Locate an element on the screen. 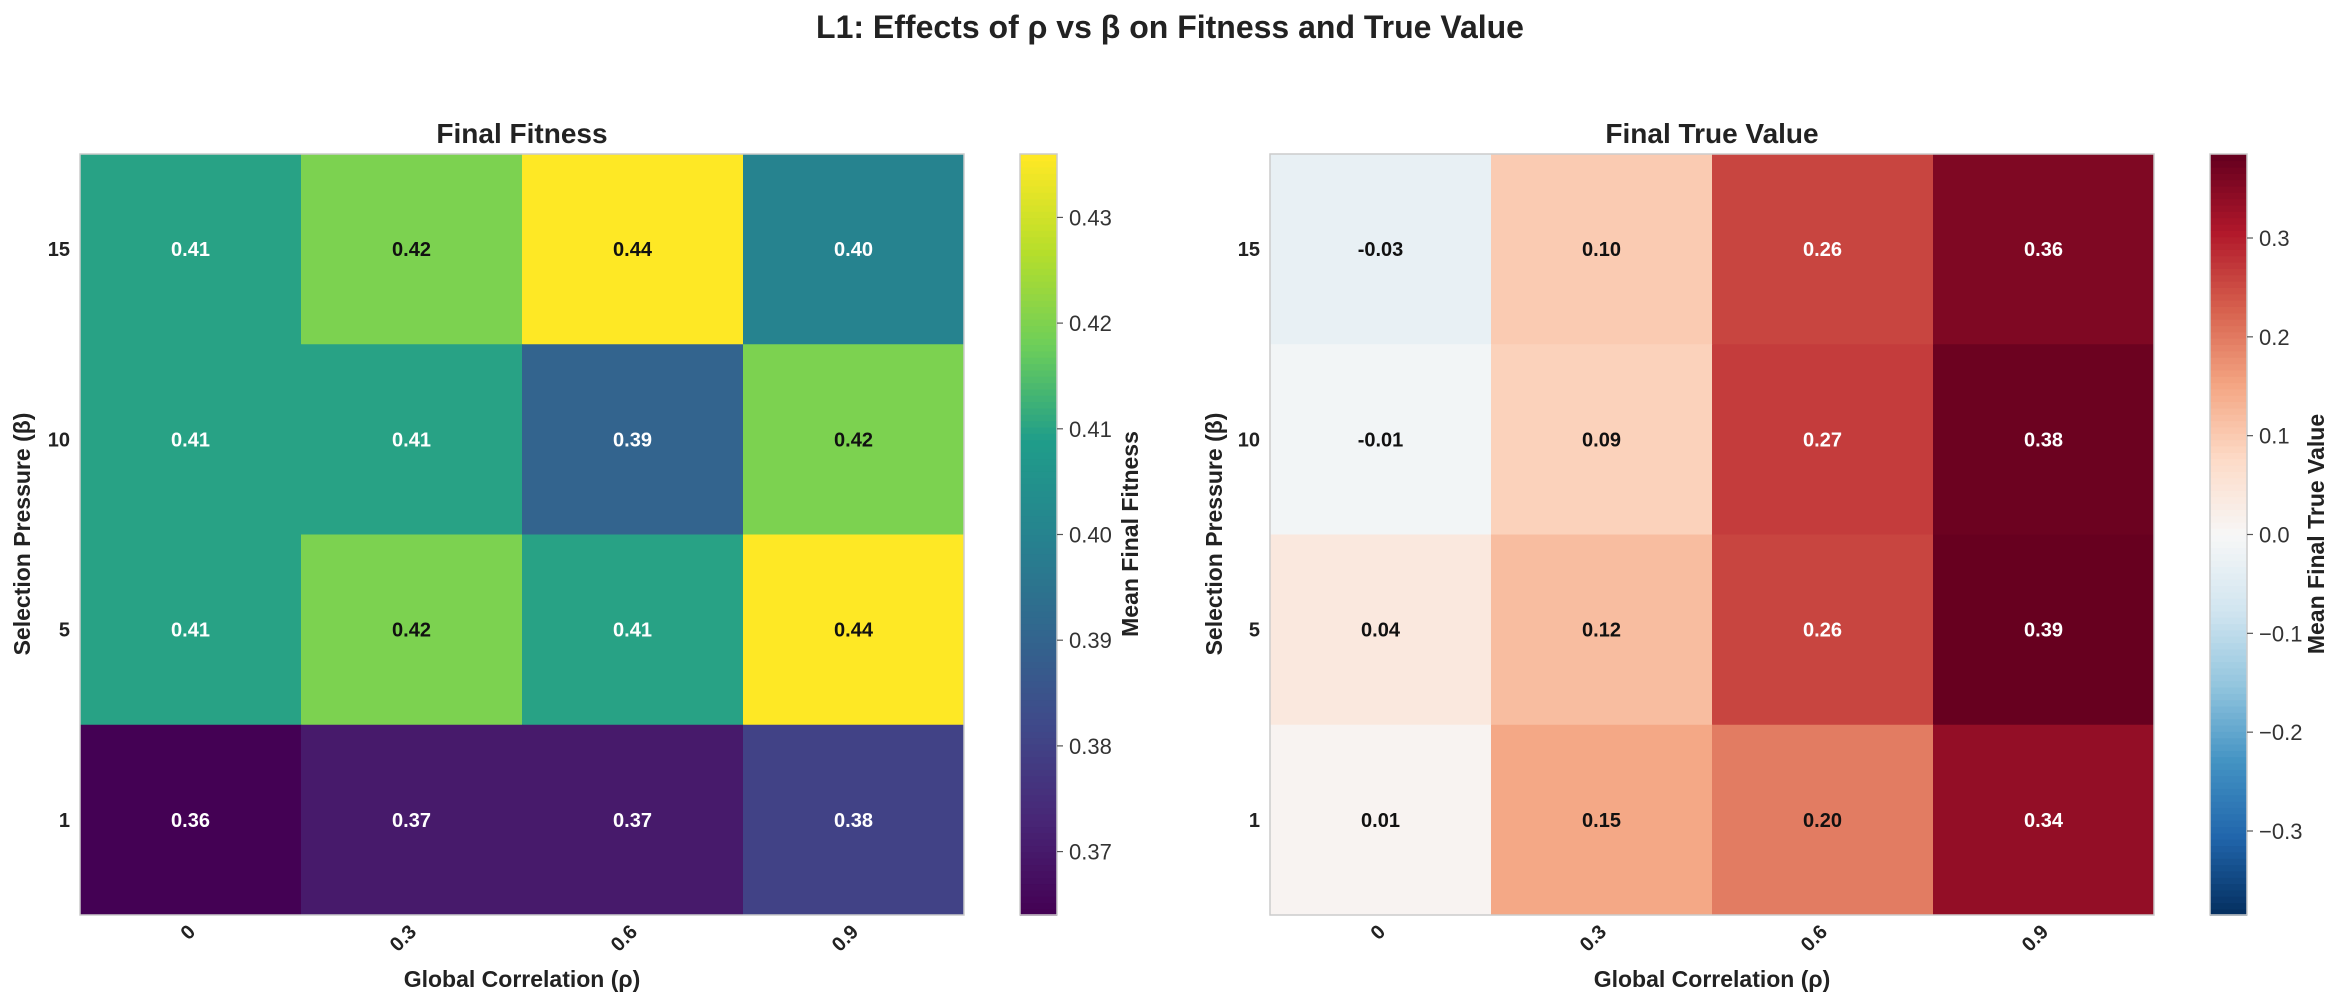  true-value-cell-label: 0.12 is located at coordinates (1601, 631).